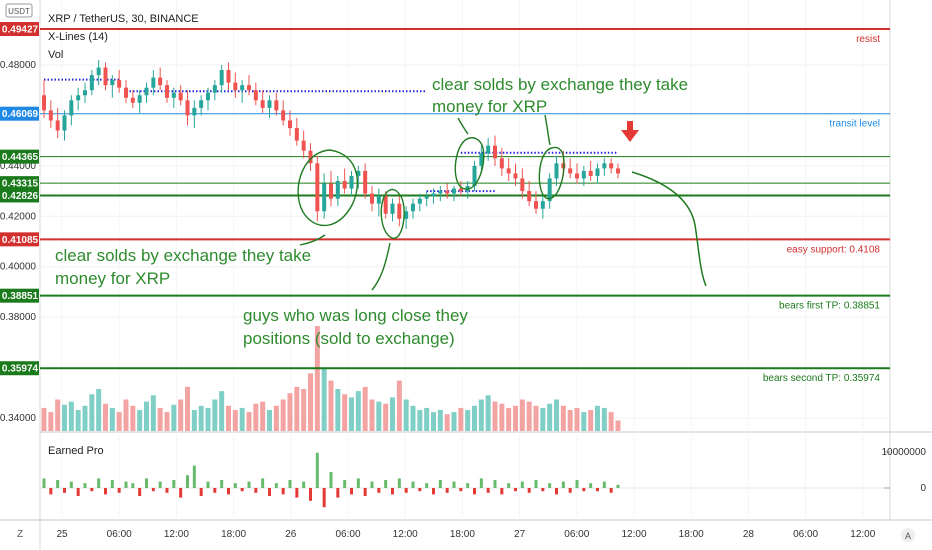  I want to click on time-tick-label: 28, so click(749, 534).